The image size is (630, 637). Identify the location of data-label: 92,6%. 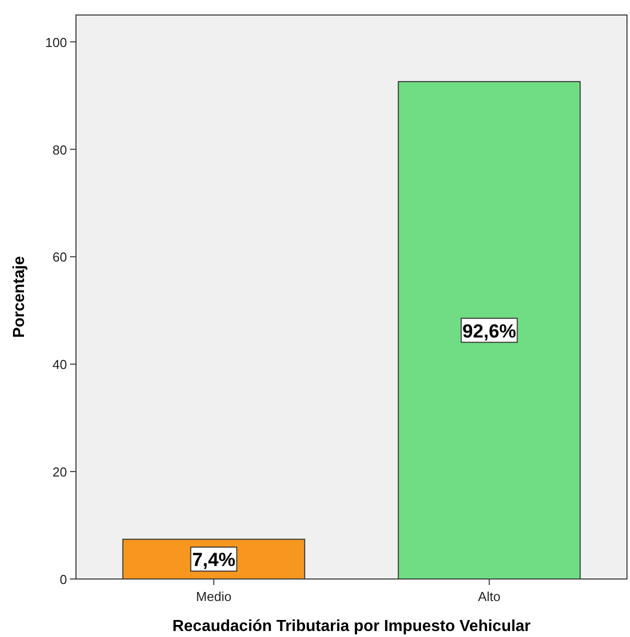
(489, 331).